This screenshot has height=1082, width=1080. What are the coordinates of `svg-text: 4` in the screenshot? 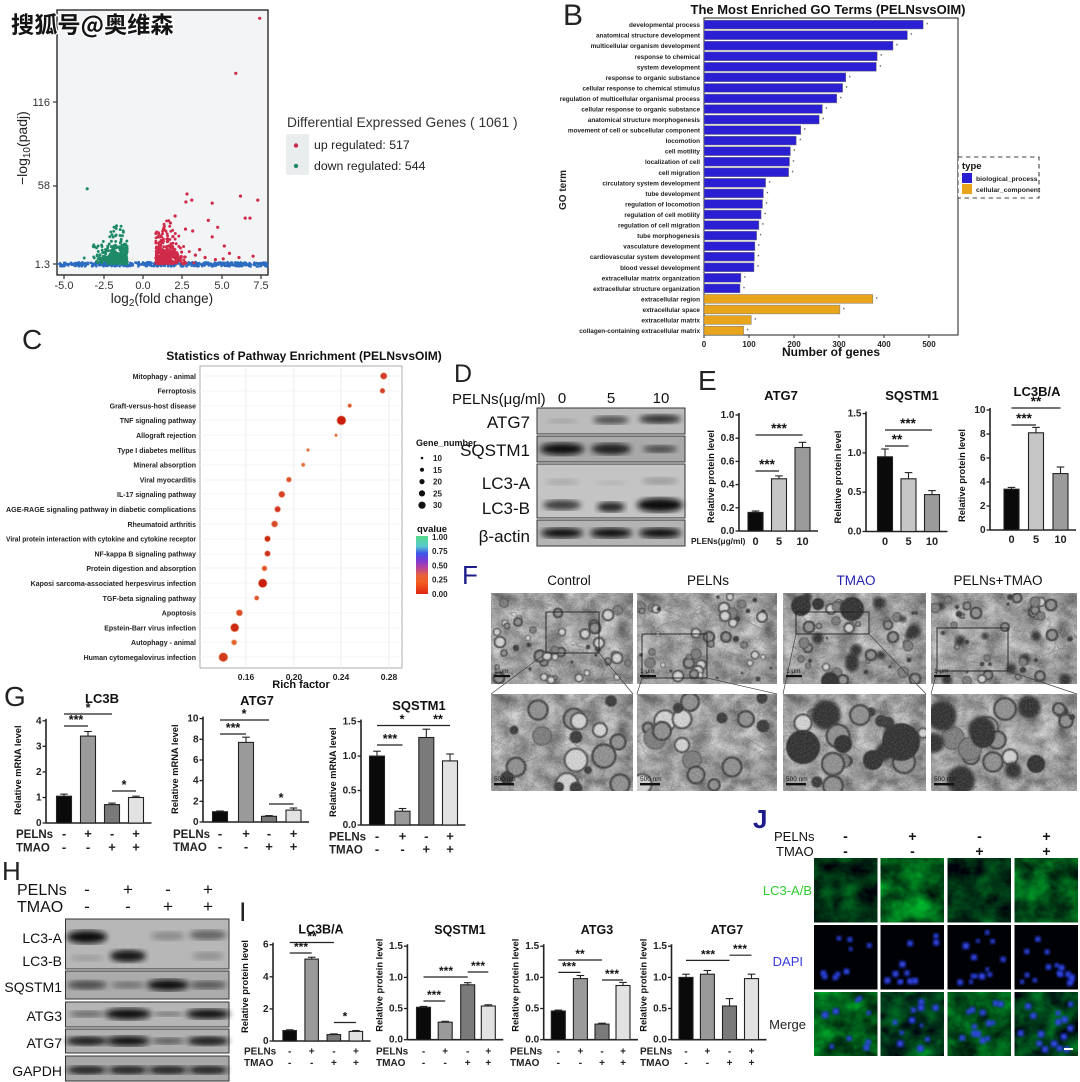 It's located at (39, 721).